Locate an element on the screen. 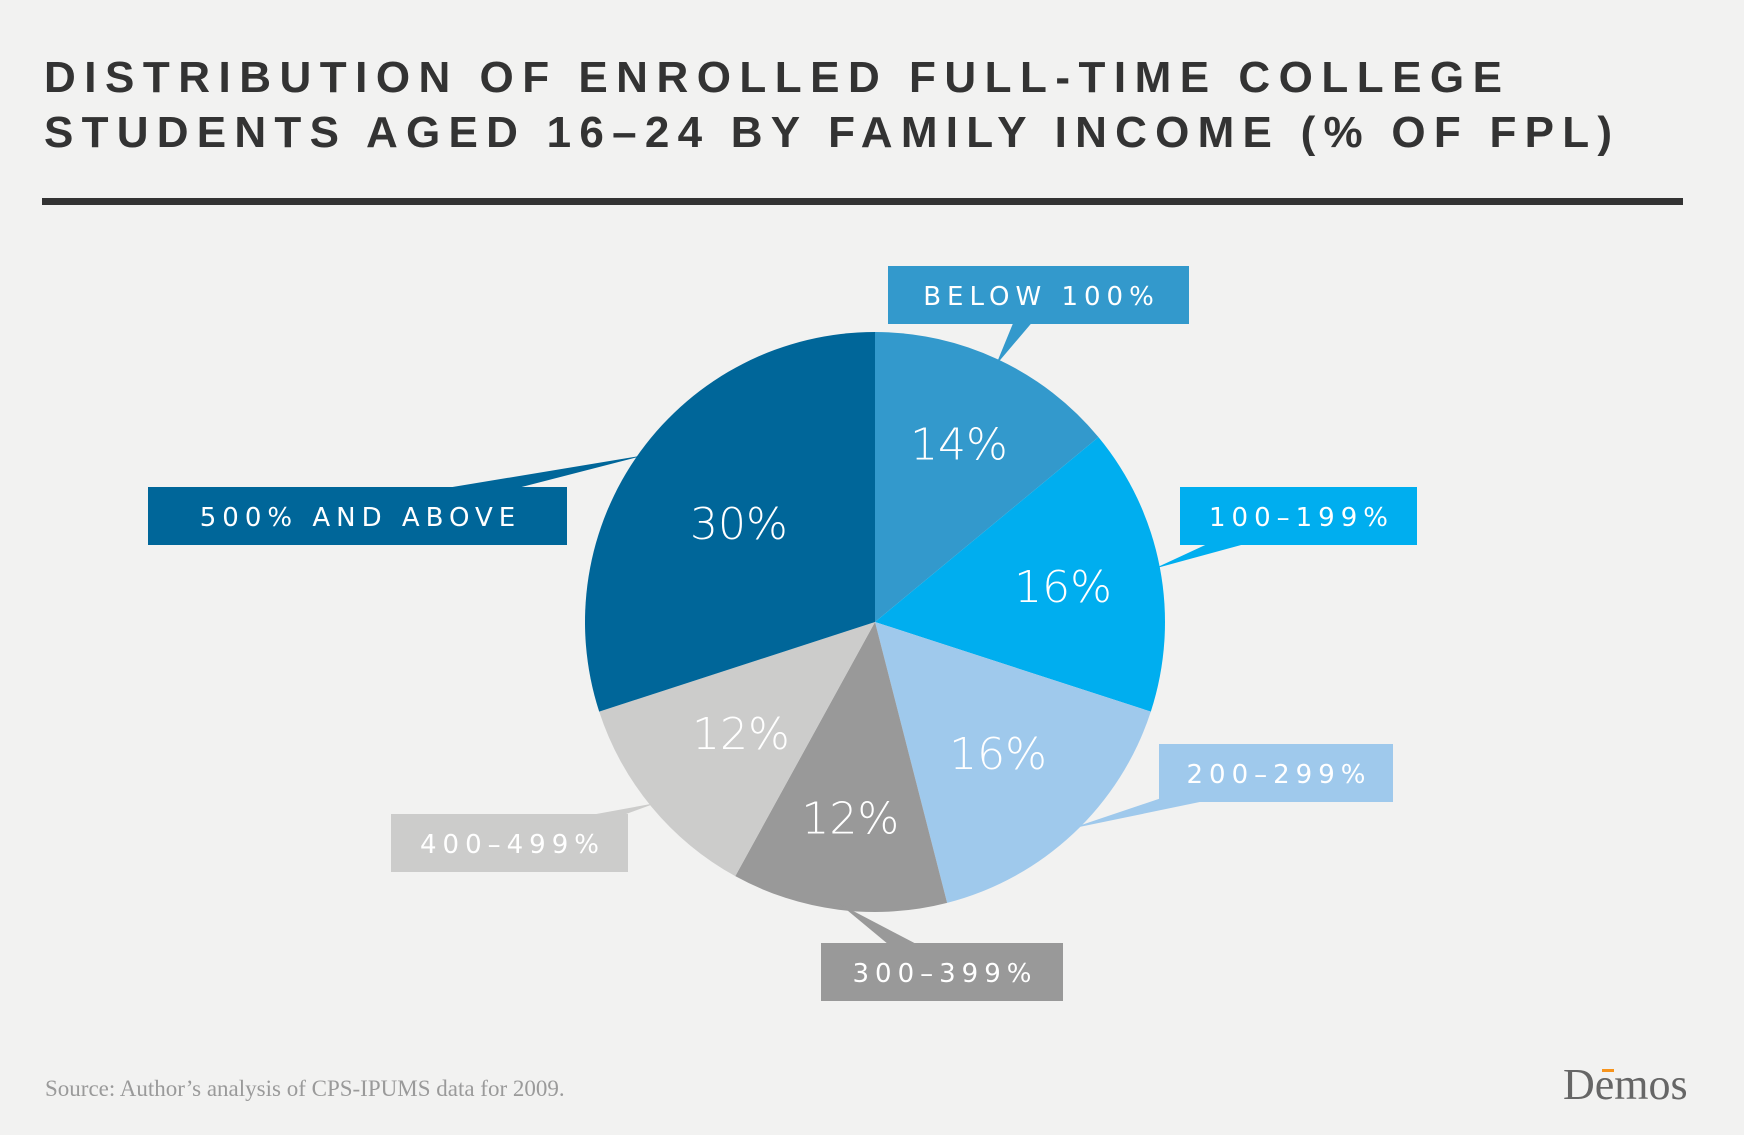 The height and width of the screenshot is (1135, 1744). category-label: 300–399% is located at coordinates (945, 974).